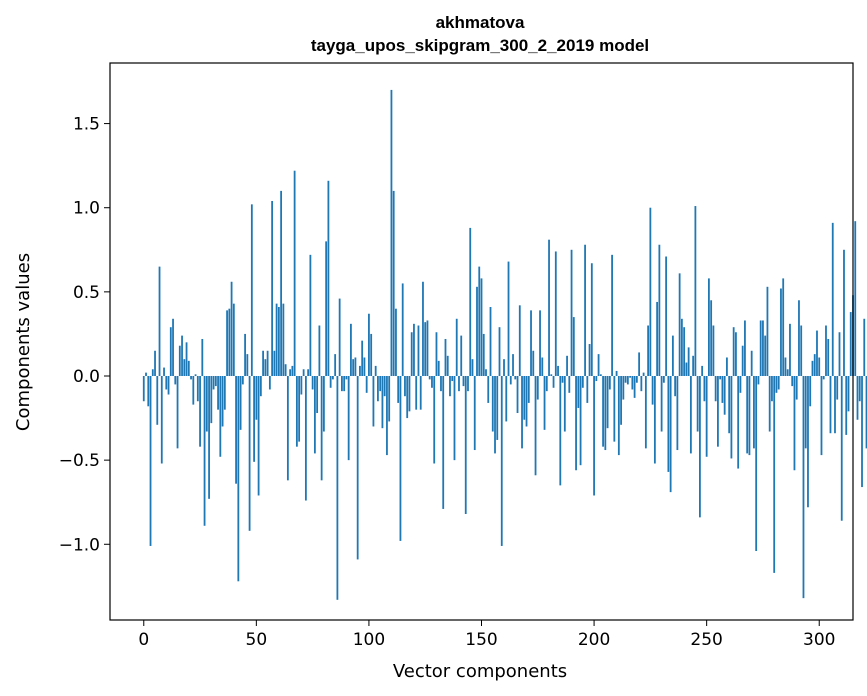 The width and height of the screenshot is (867, 696). What do you see at coordinates (257, 640) in the screenshot?
I see `x-tick-label: 50` at bounding box center [257, 640].